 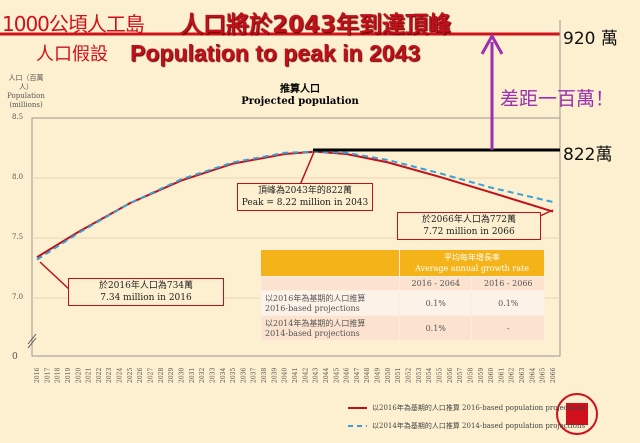 I want to click on ytick: 8.5, so click(x=18, y=117).